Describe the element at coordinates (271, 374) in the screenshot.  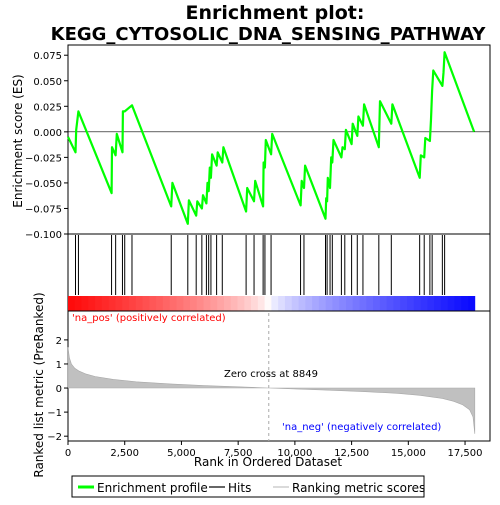
I see `zero-cross-label: Zero cross at 8849` at that location.